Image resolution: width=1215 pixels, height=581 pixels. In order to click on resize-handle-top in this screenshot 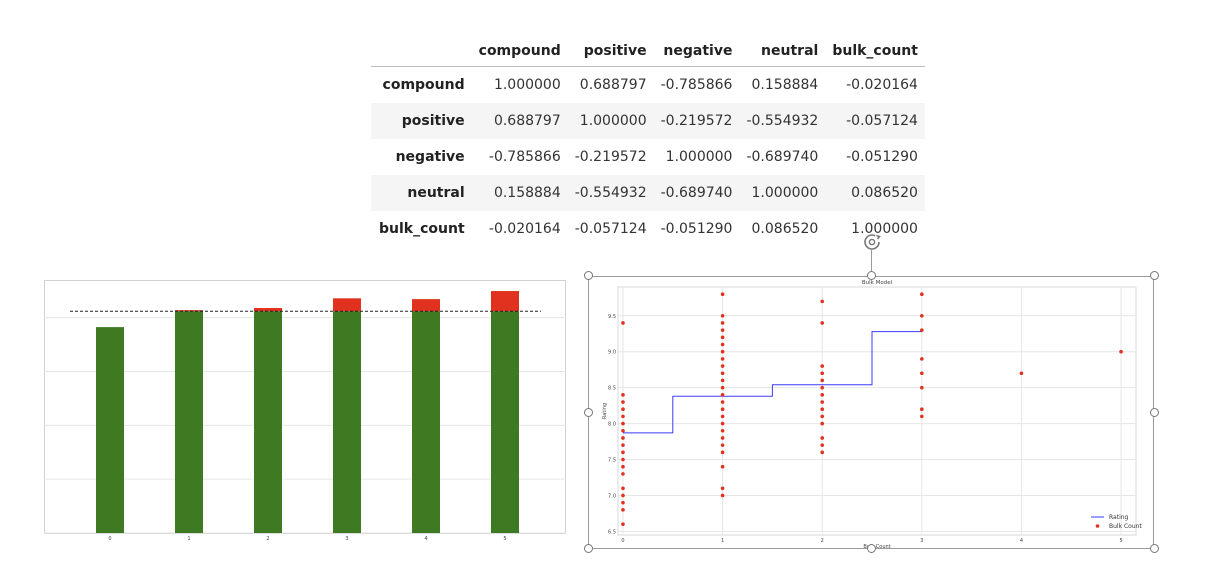, I will do `click(871, 275)`.